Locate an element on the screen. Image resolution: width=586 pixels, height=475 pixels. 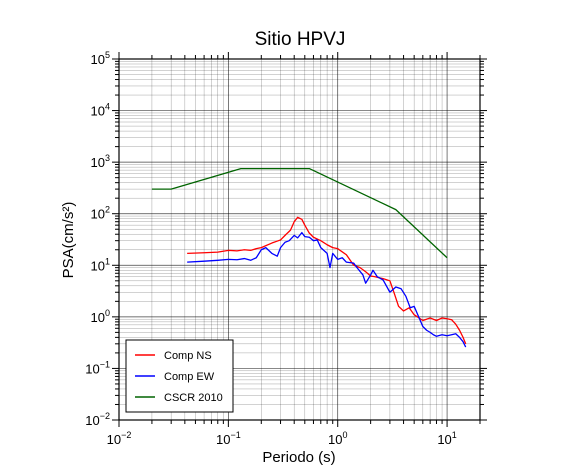
legend-label: CSCR 2010 is located at coordinates (193, 398).